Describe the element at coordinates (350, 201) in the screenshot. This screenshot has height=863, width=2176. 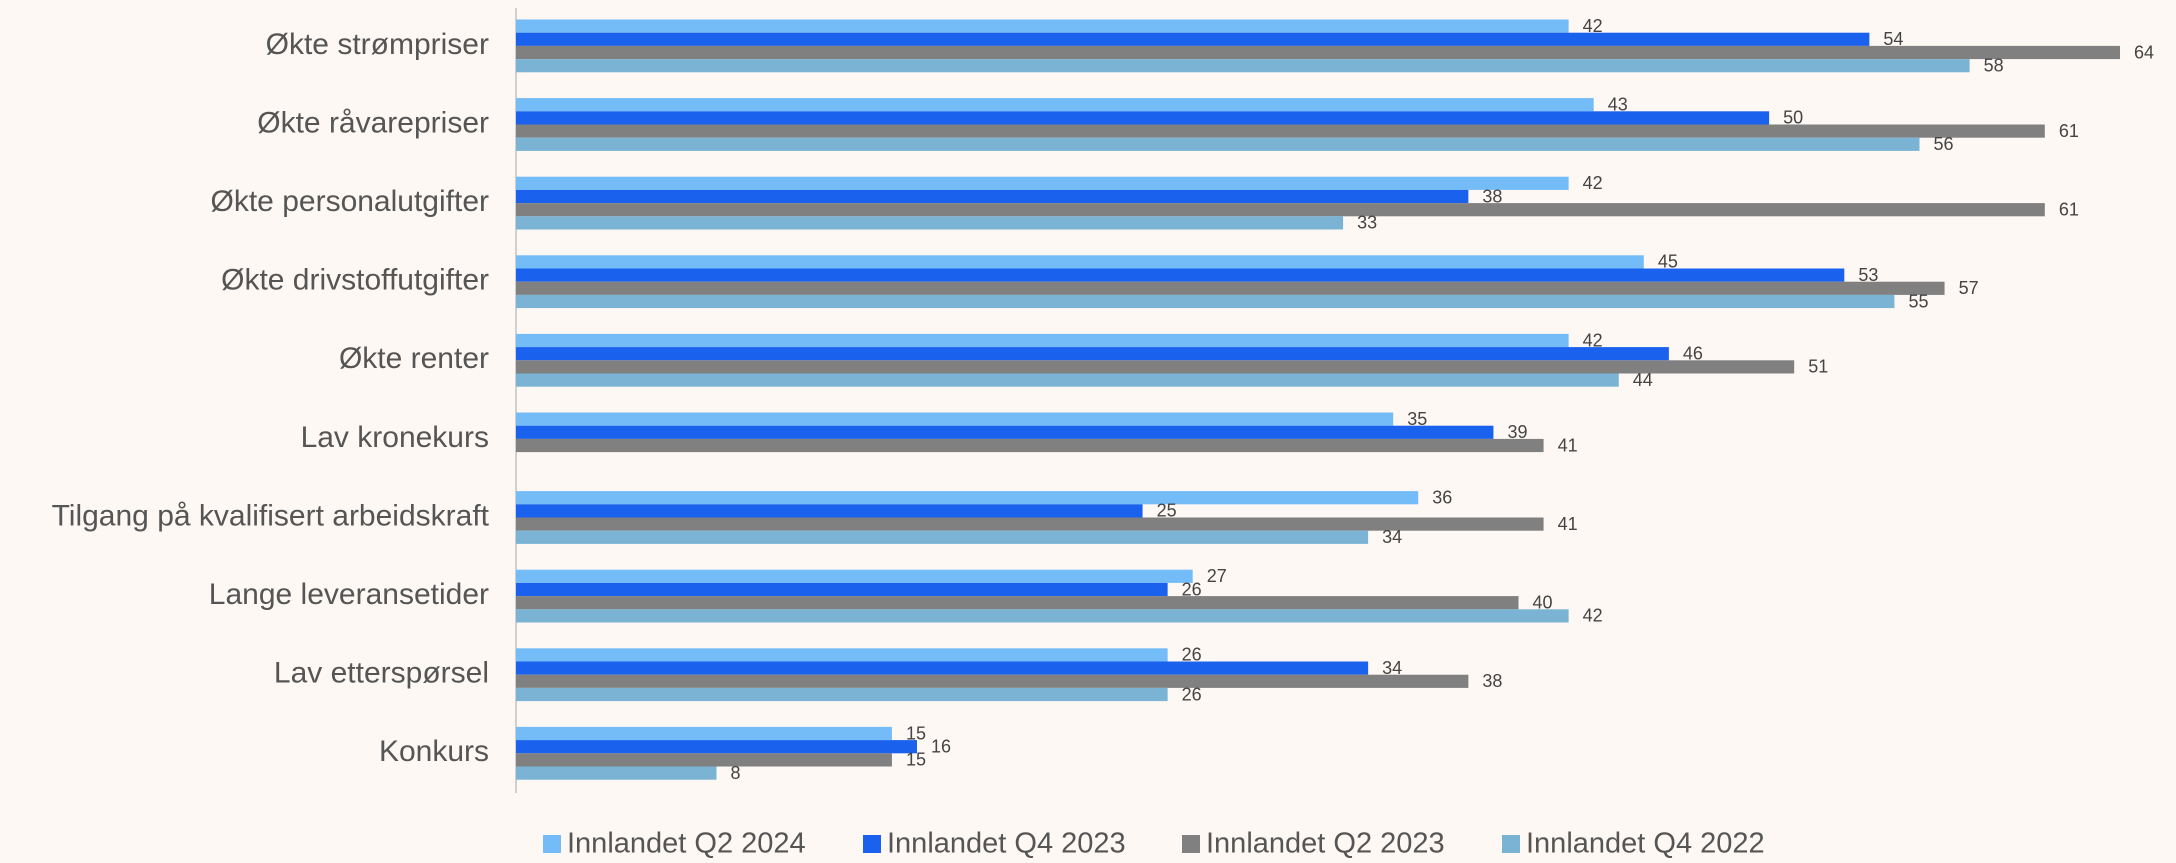
I see `category-label: Økte personalutgifter` at that location.